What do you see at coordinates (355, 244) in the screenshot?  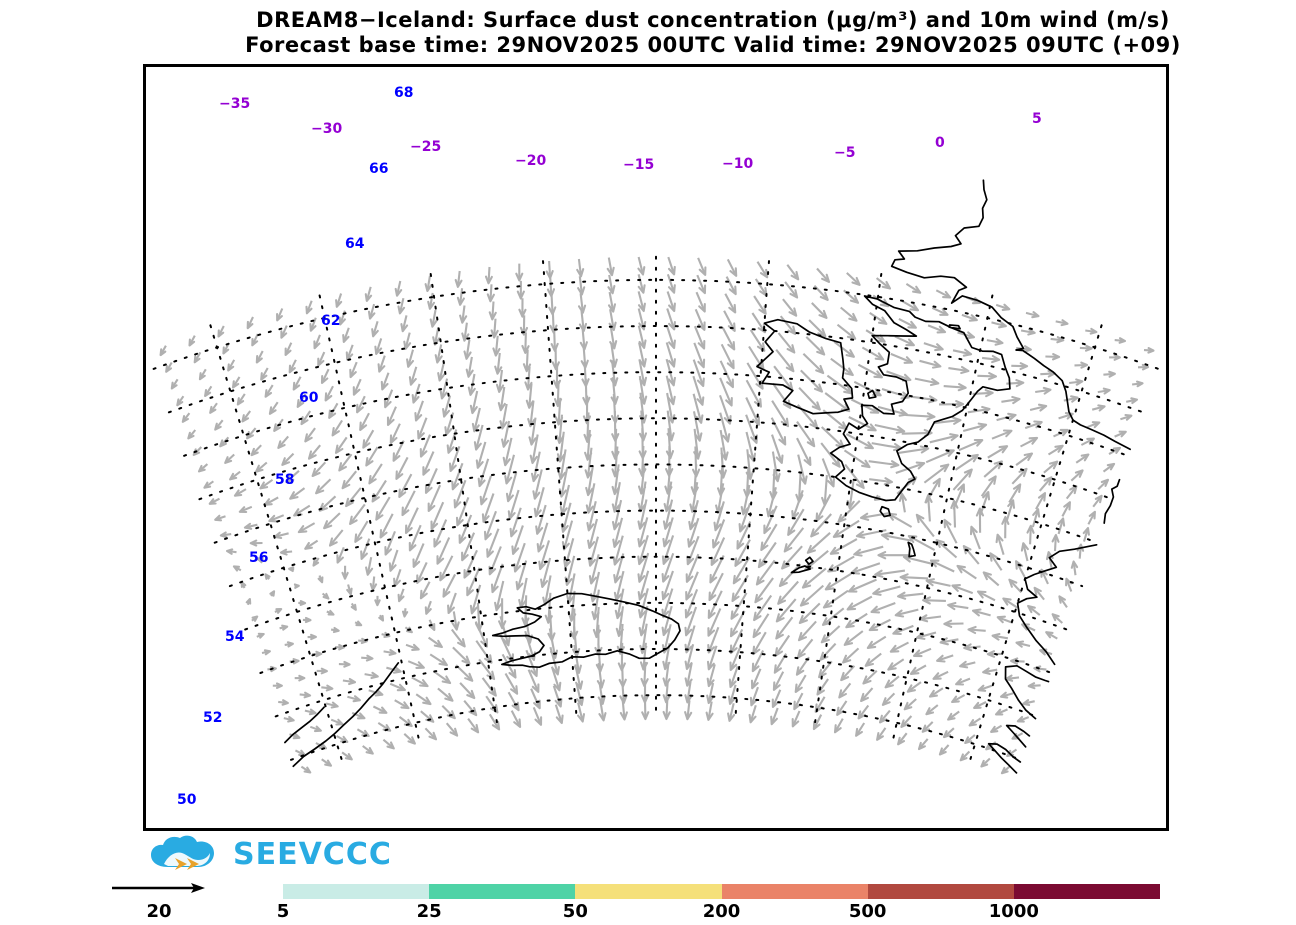 I see `latitude-label-64: 64` at bounding box center [355, 244].